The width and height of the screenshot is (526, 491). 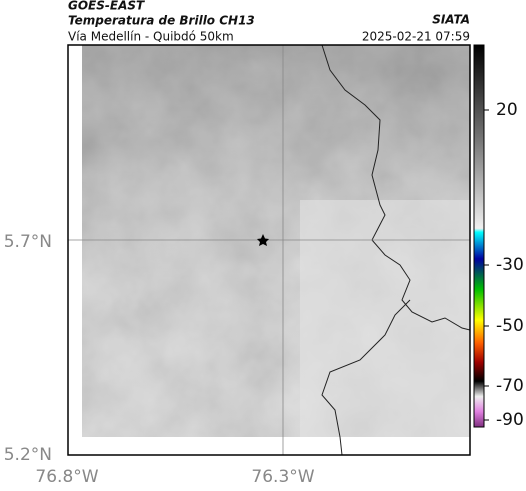 What do you see at coordinates (507, 110) in the screenshot?
I see `colorbar-label: 20` at bounding box center [507, 110].